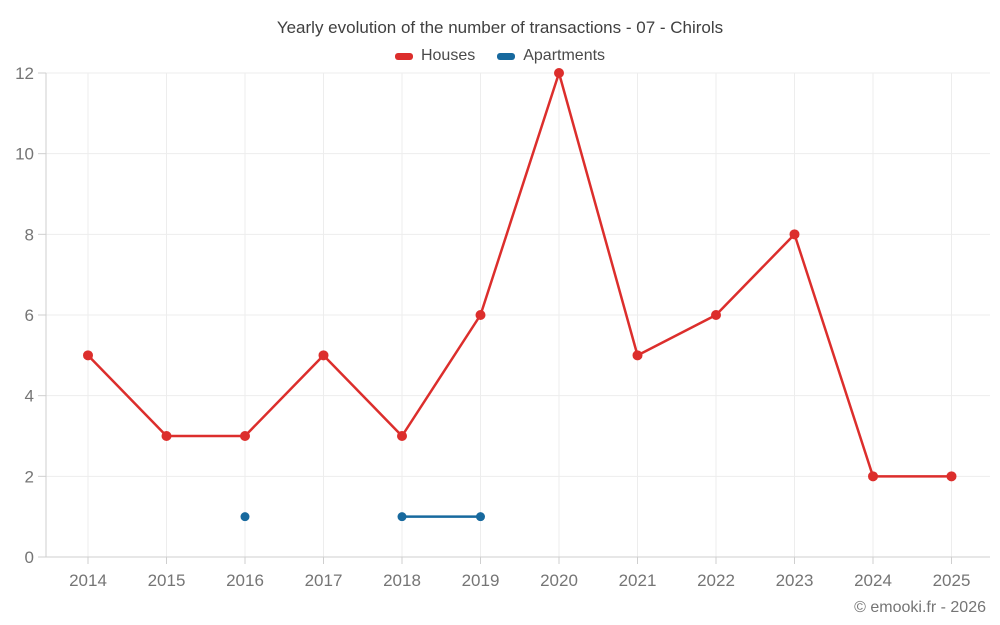 This screenshot has width=1000, height=625. What do you see at coordinates (245, 580) in the screenshot?
I see `x-axis-tick-label: 2016` at bounding box center [245, 580].